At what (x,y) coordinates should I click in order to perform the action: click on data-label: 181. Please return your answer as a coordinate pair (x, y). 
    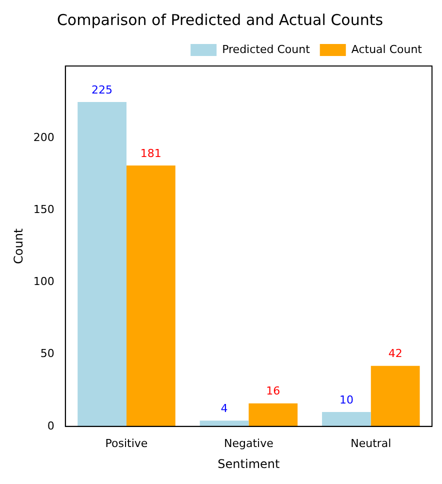
    Looking at the image, I should click on (151, 153).